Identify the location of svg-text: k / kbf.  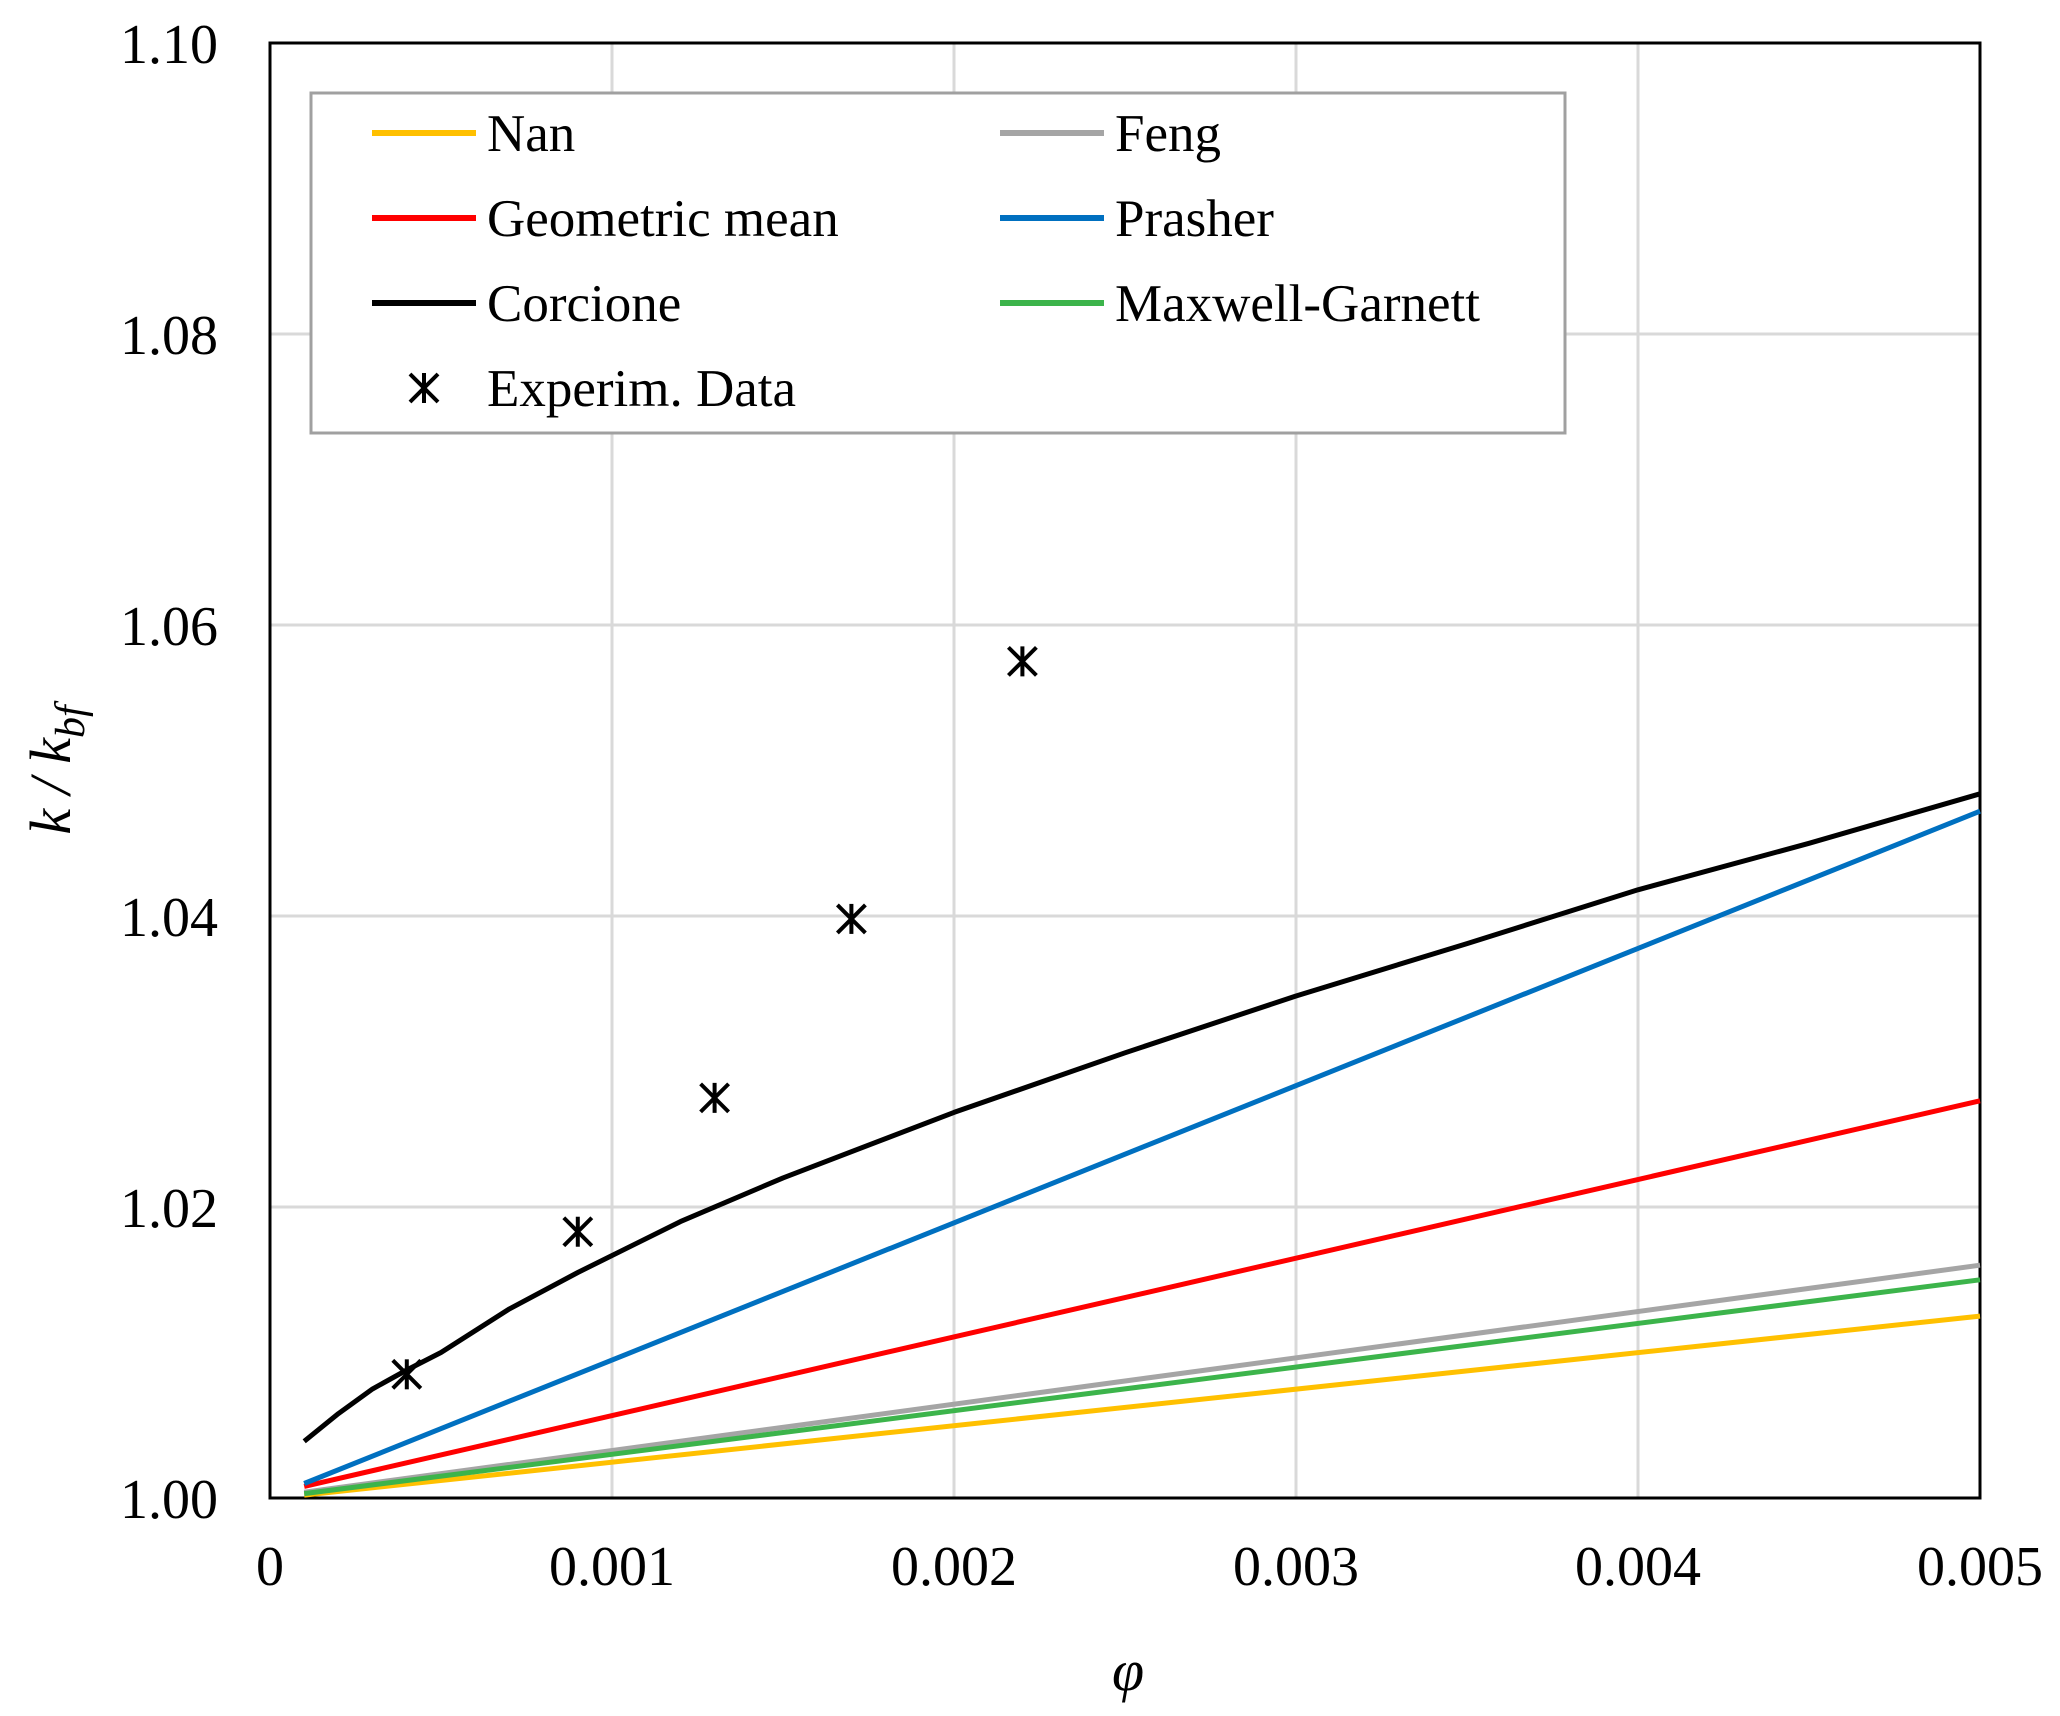
(56, 767).